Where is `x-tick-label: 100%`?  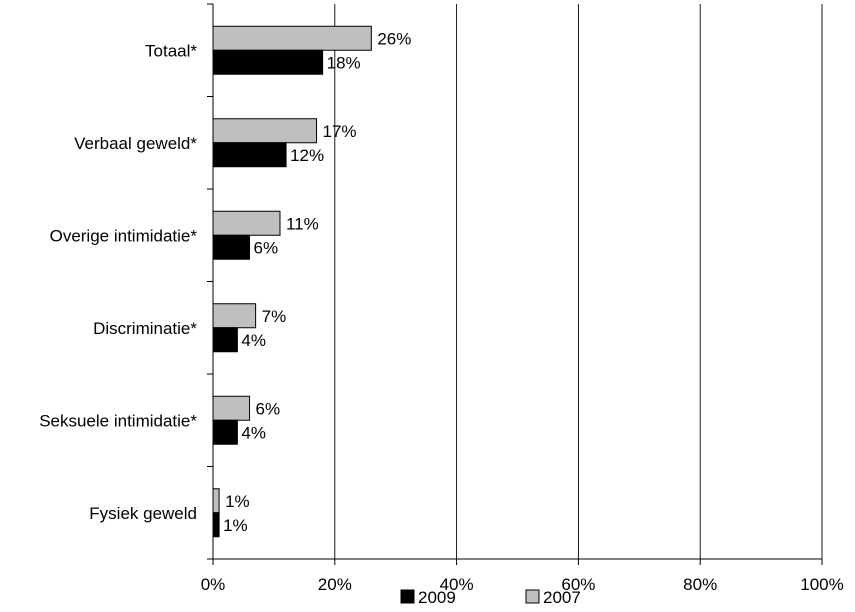 x-tick-label: 100% is located at coordinates (821, 584).